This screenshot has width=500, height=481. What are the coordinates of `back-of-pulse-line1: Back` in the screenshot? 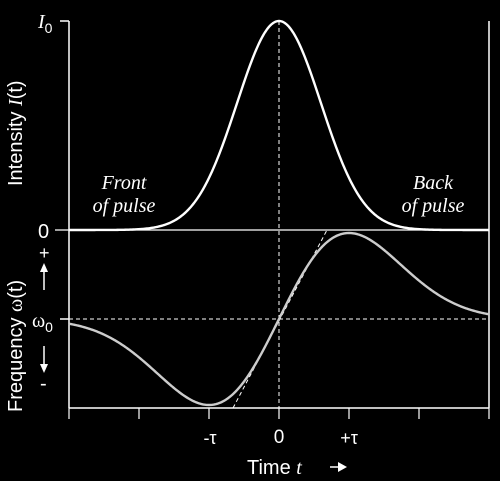 It's located at (433, 183).